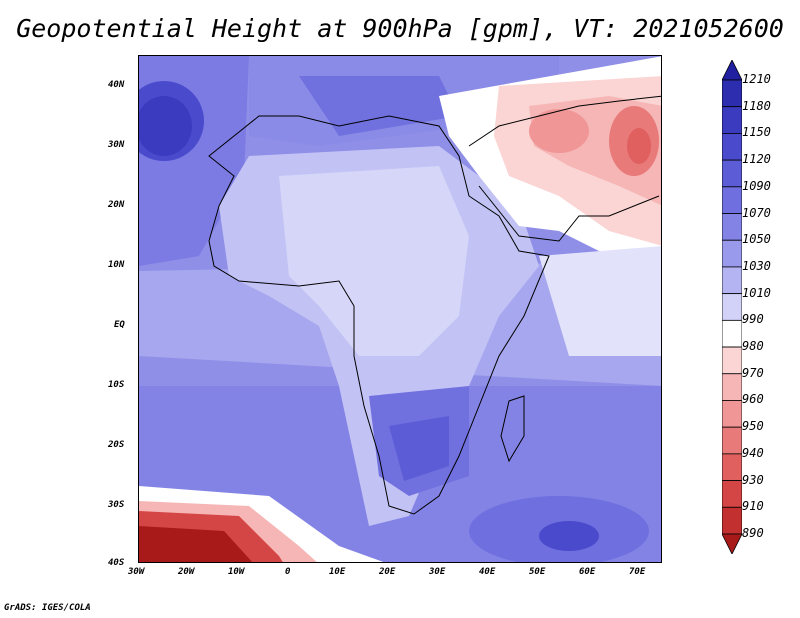  What do you see at coordinates (116, 563) in the screenshot?
I see `lat-label: 40S` at bounding box center [116, 563].